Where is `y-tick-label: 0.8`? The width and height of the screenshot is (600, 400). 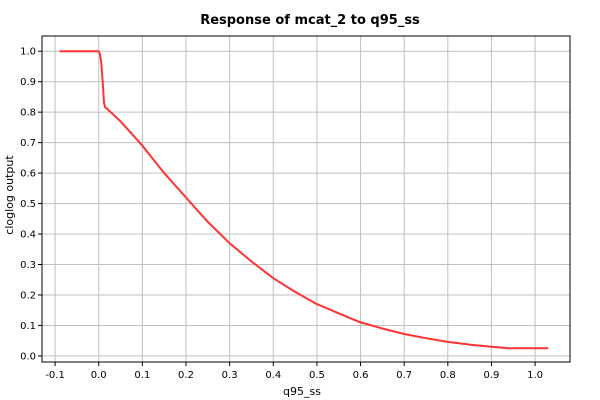
y-tick-label: 0.8 is located at coordinates (28, 113).